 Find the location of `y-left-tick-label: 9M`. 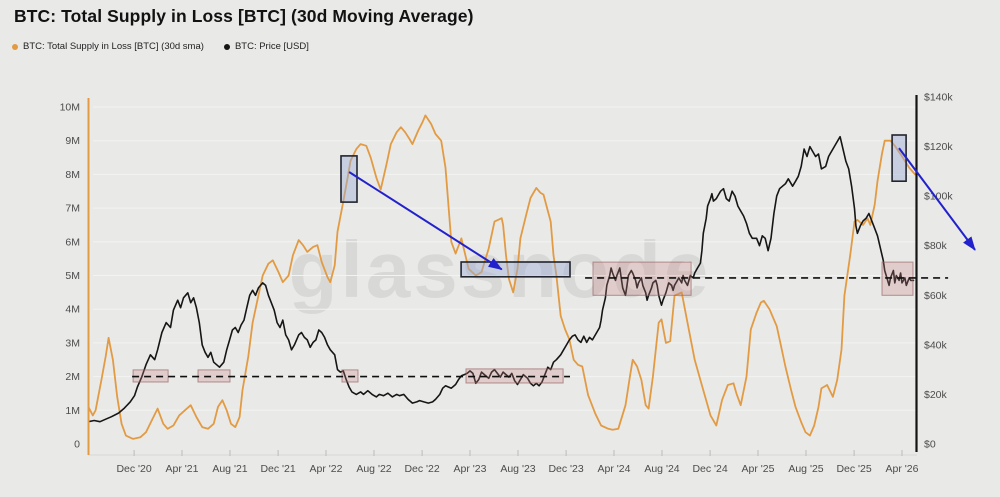

y-left-tick-label: 9M is located at coordinates (72, 141).